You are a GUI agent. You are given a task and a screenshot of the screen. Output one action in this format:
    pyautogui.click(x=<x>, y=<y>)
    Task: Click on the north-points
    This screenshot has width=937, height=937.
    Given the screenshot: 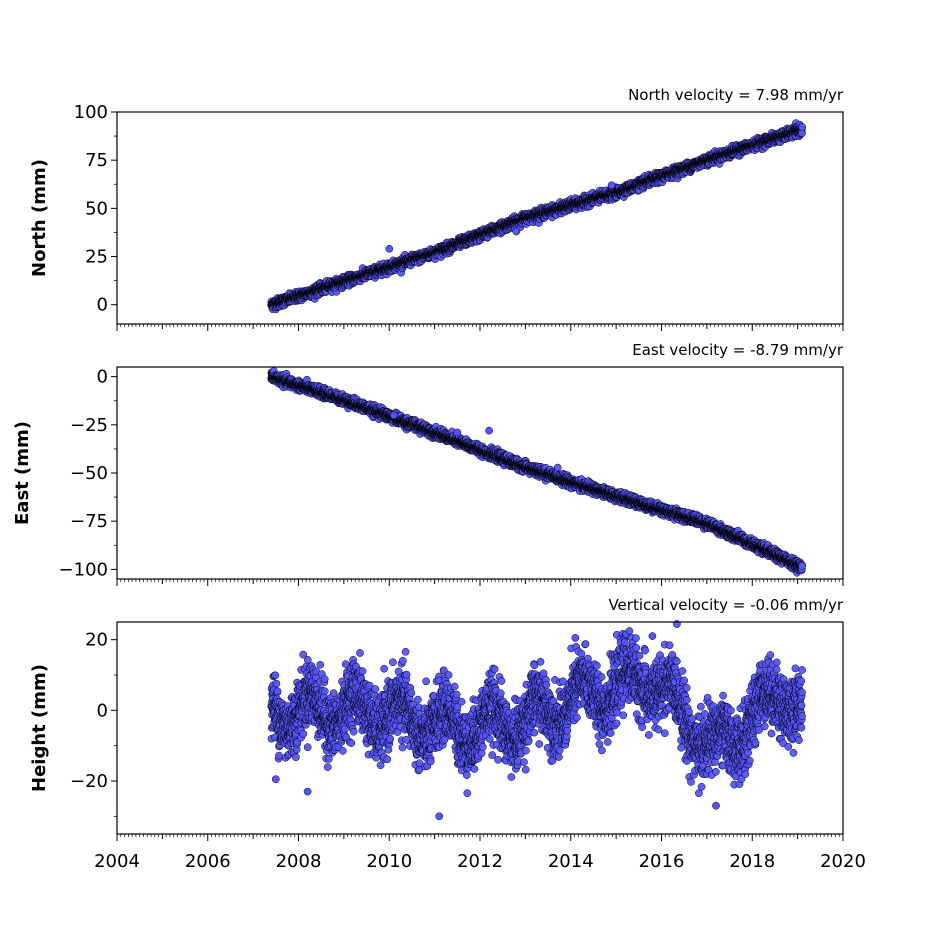 What is the action you would take?
    pyautogui.click(x=536, y=216)
    